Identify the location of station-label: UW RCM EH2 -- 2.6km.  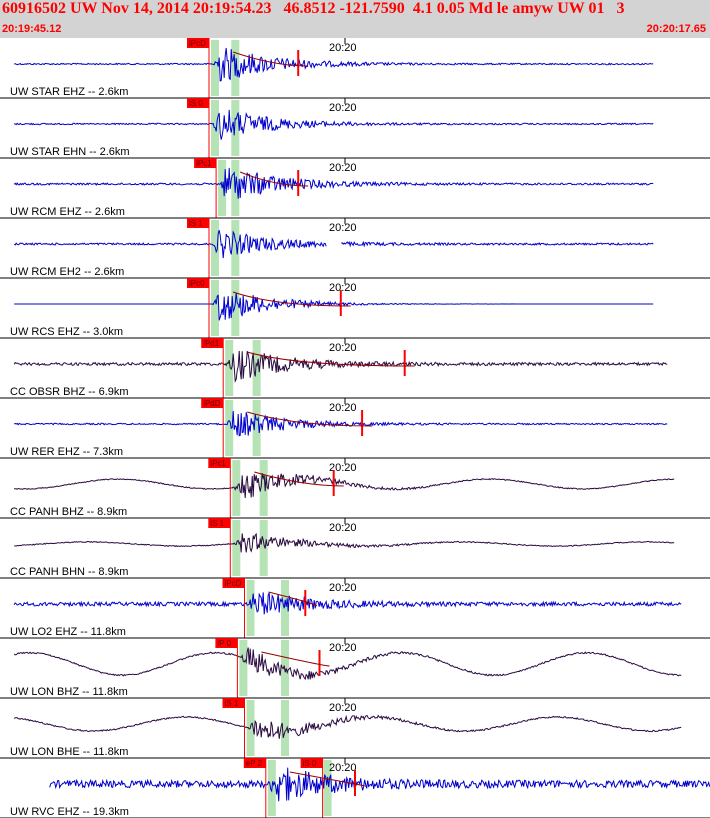
(67, 272).